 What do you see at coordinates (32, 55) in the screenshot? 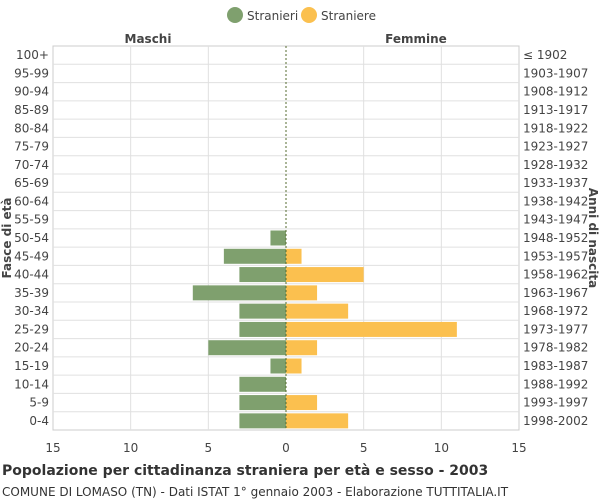
I see `age-group-label: 100+` at bounding box center [32, 55].